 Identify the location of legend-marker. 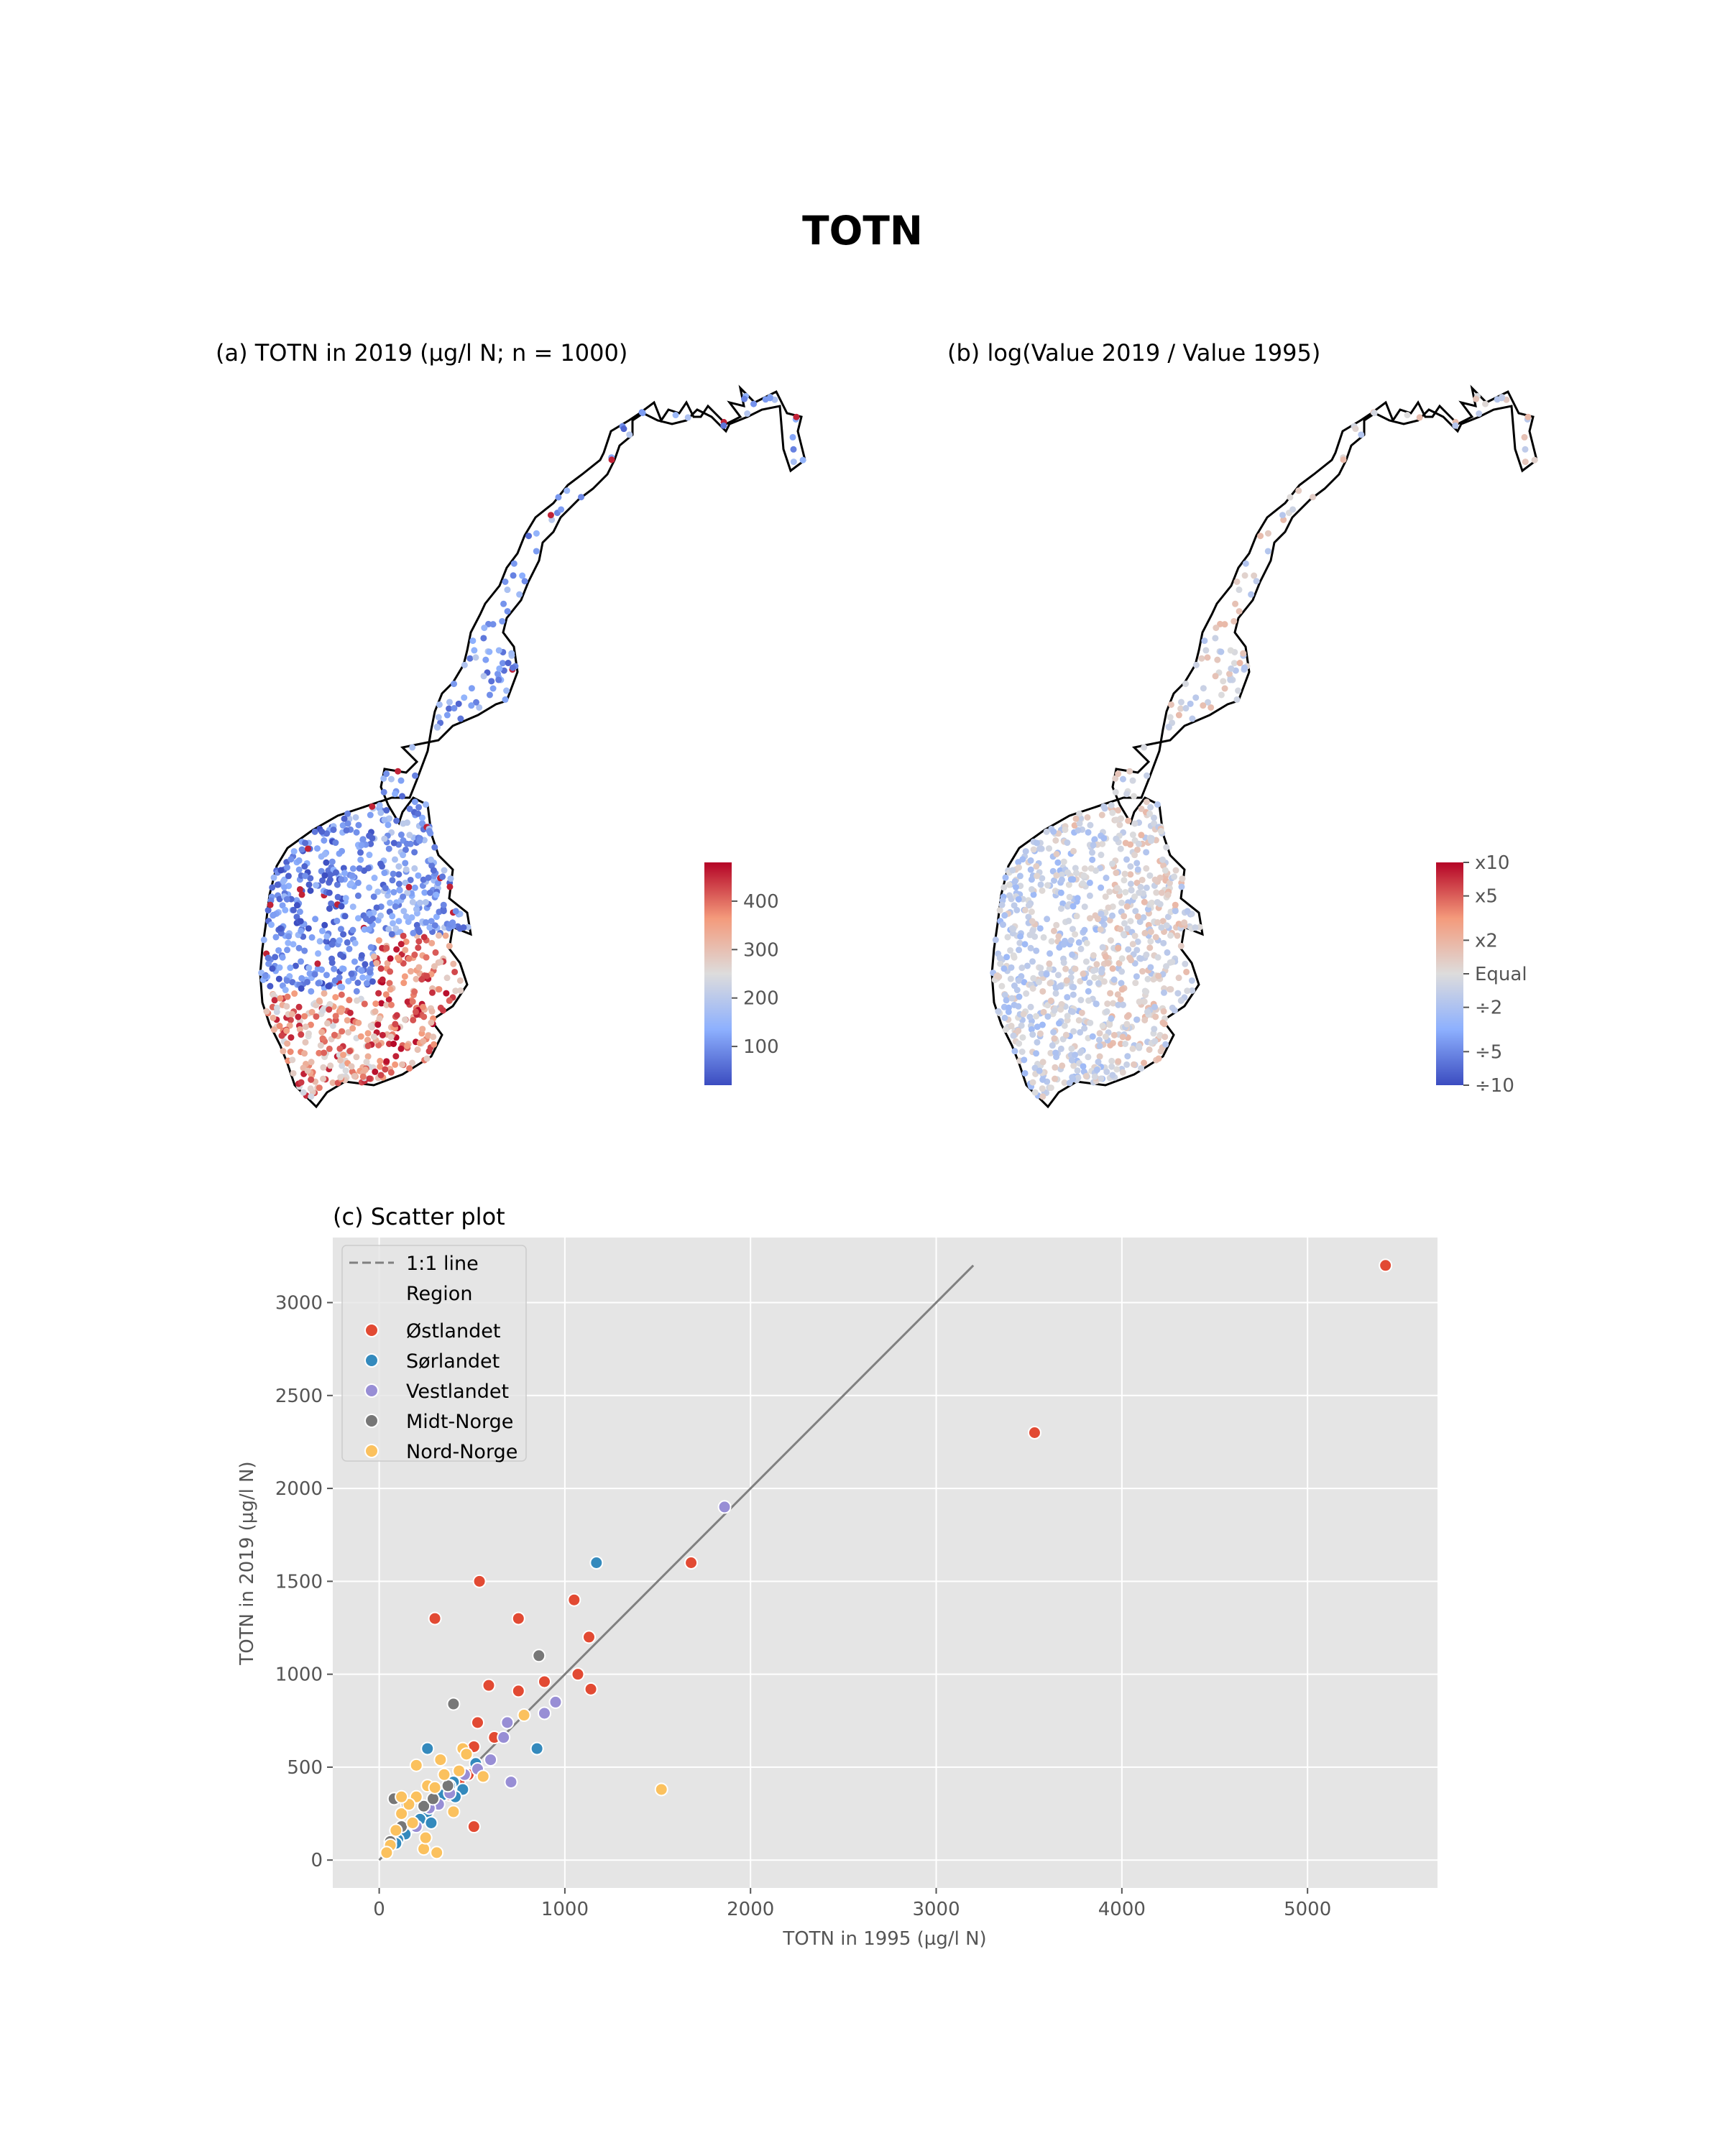
(371, 1421).